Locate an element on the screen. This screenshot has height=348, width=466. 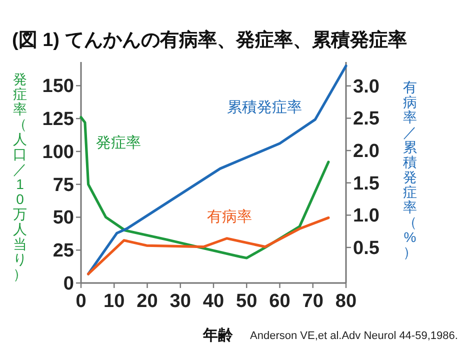
x-tick-label: 50 is located at coordinates (247, 301).